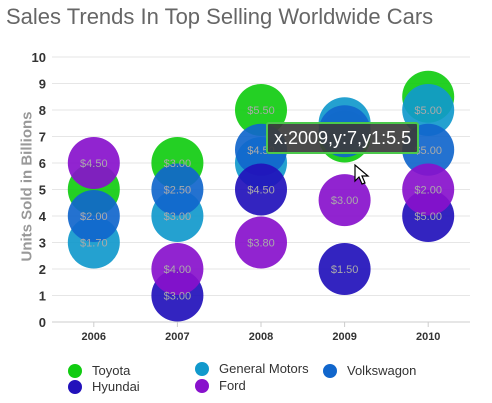  What do you see at coordinates (362, 174) in the screenshot?
I see `mouse-cursor-icon` at bounding box center [362, 174].